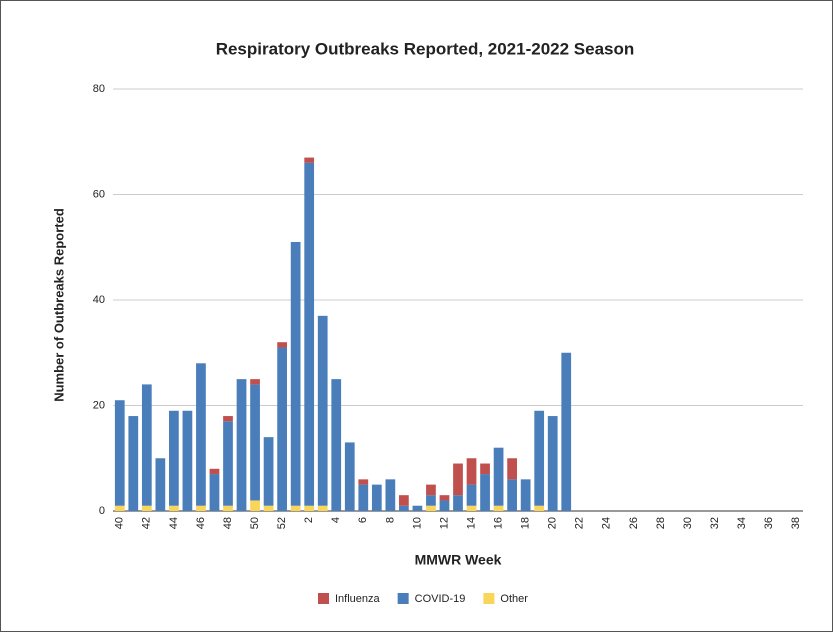 The width and height of the screenshot is (833, 637). I want to click on x-tick-label: 10, so click(417, 523).